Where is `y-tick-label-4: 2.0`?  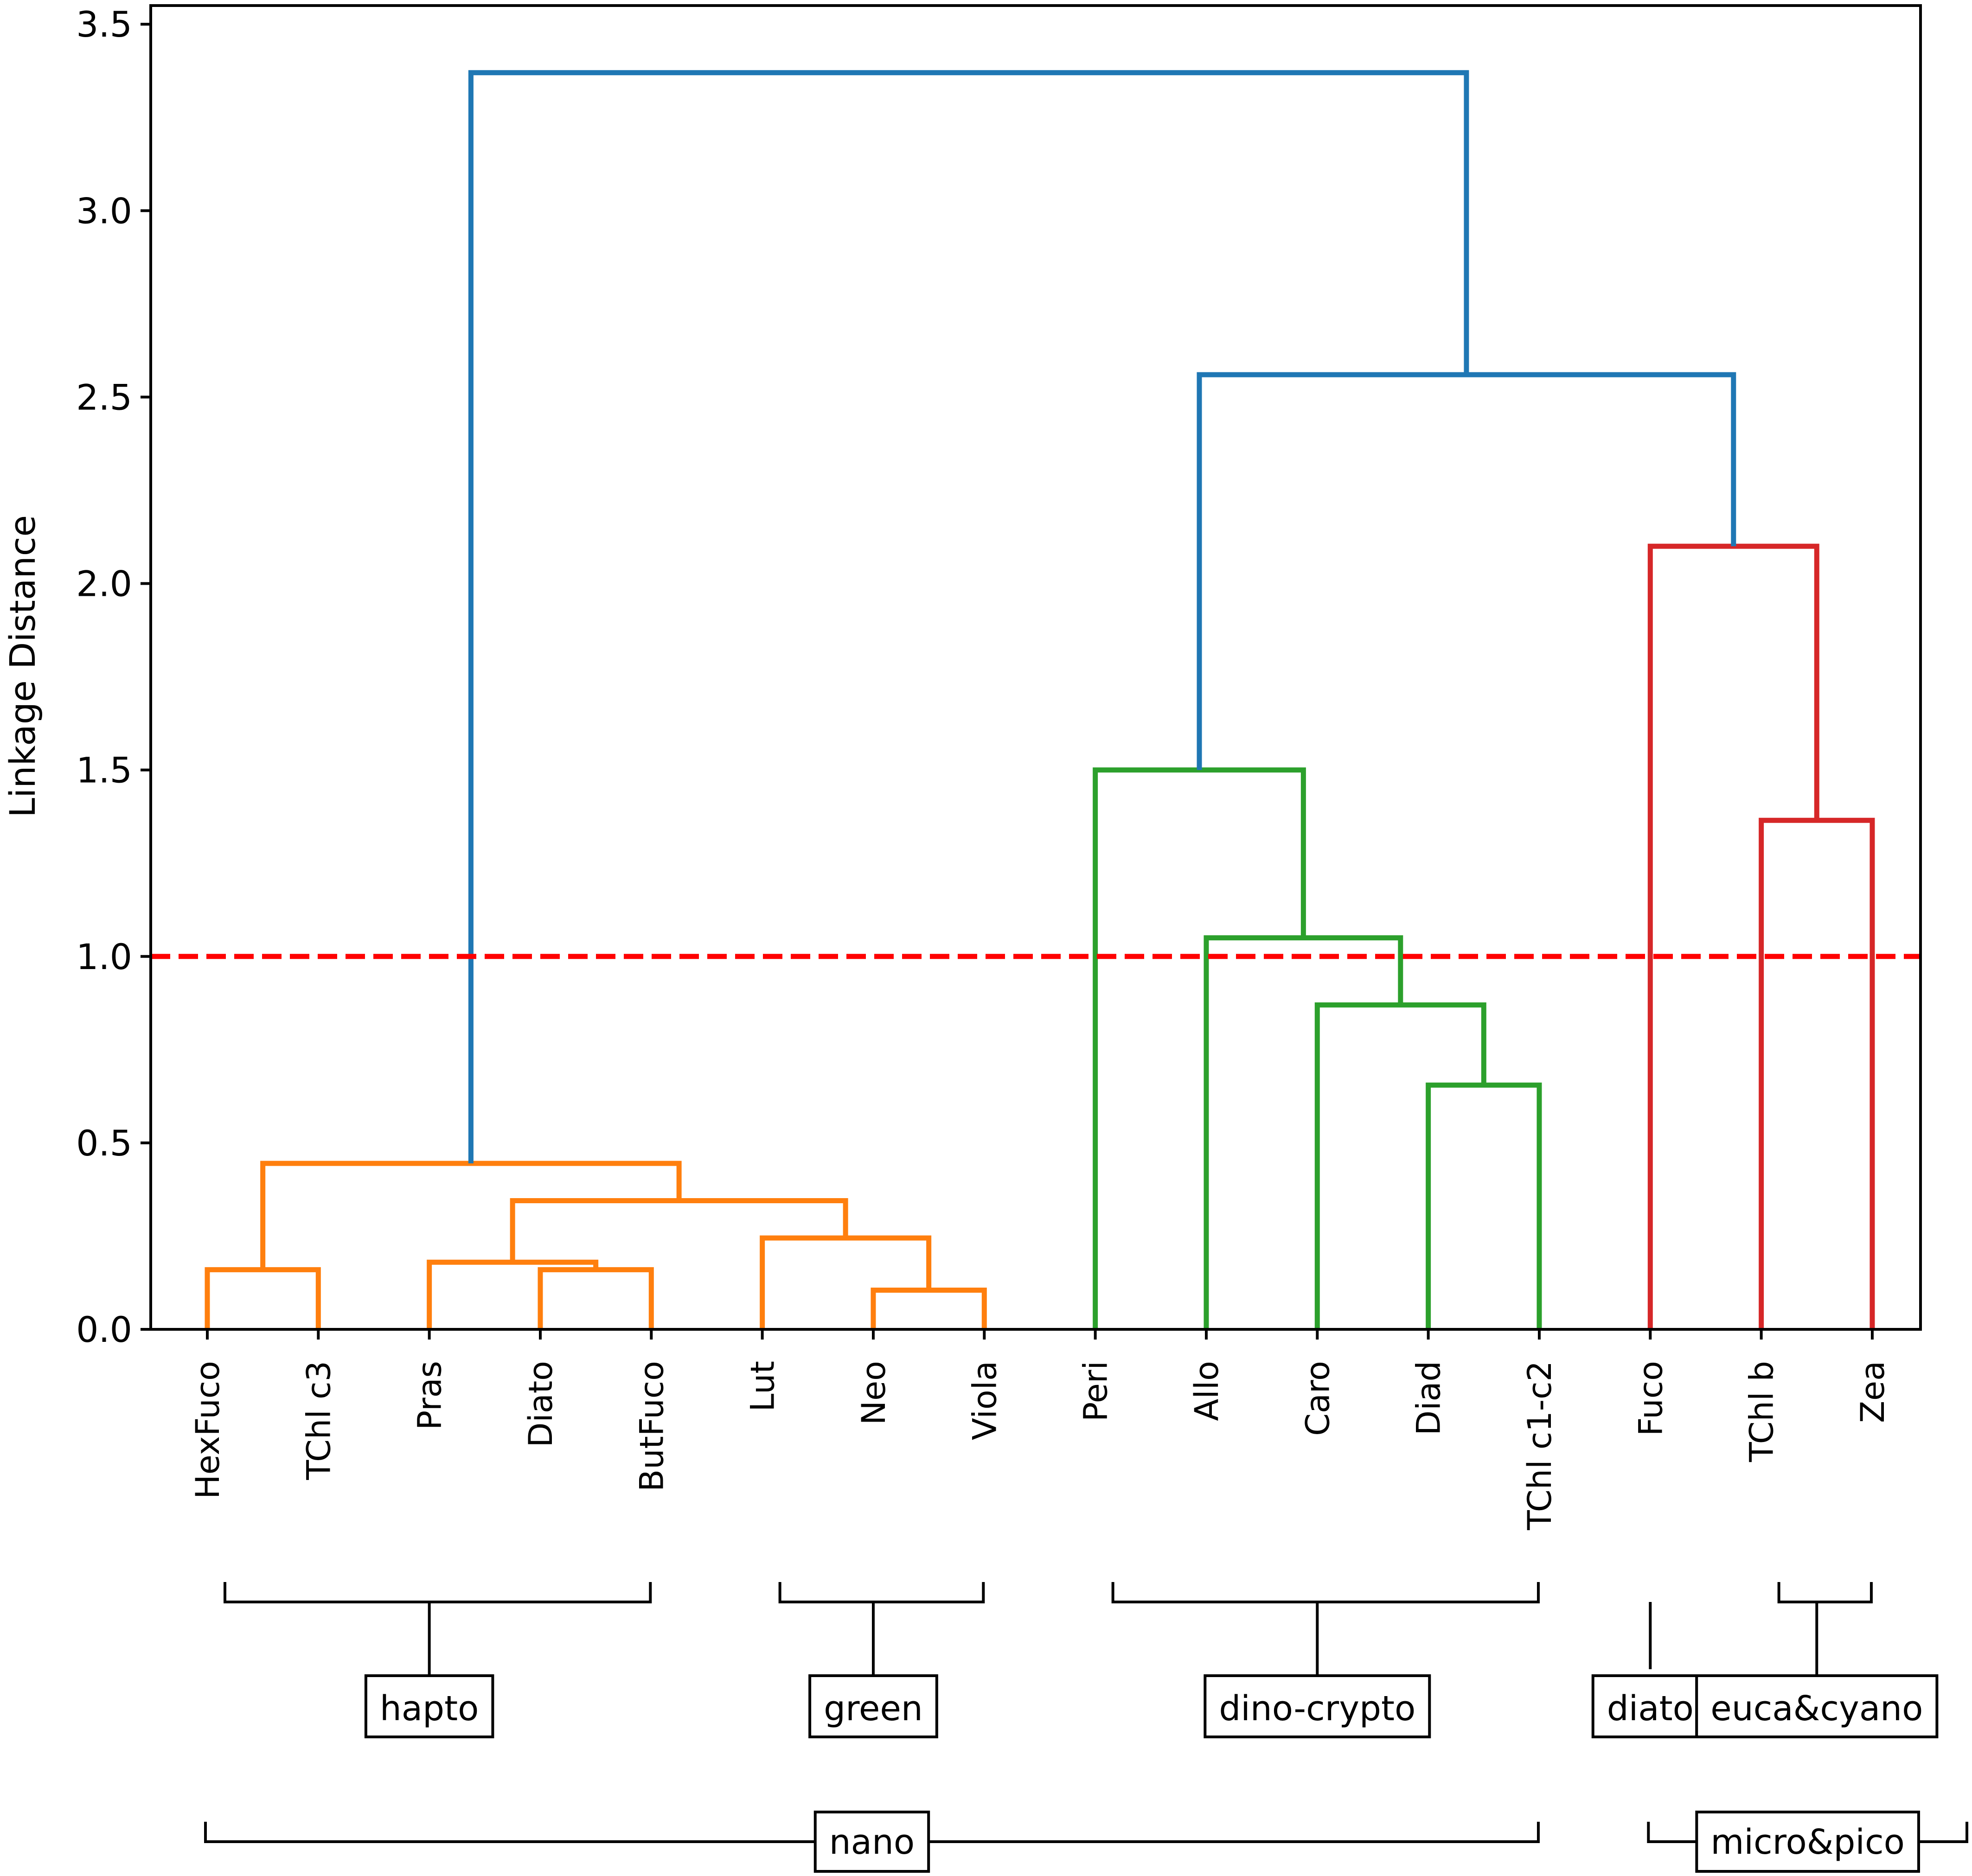 y-tick-label-4: 2.0 is located at coordinates (104, 584).